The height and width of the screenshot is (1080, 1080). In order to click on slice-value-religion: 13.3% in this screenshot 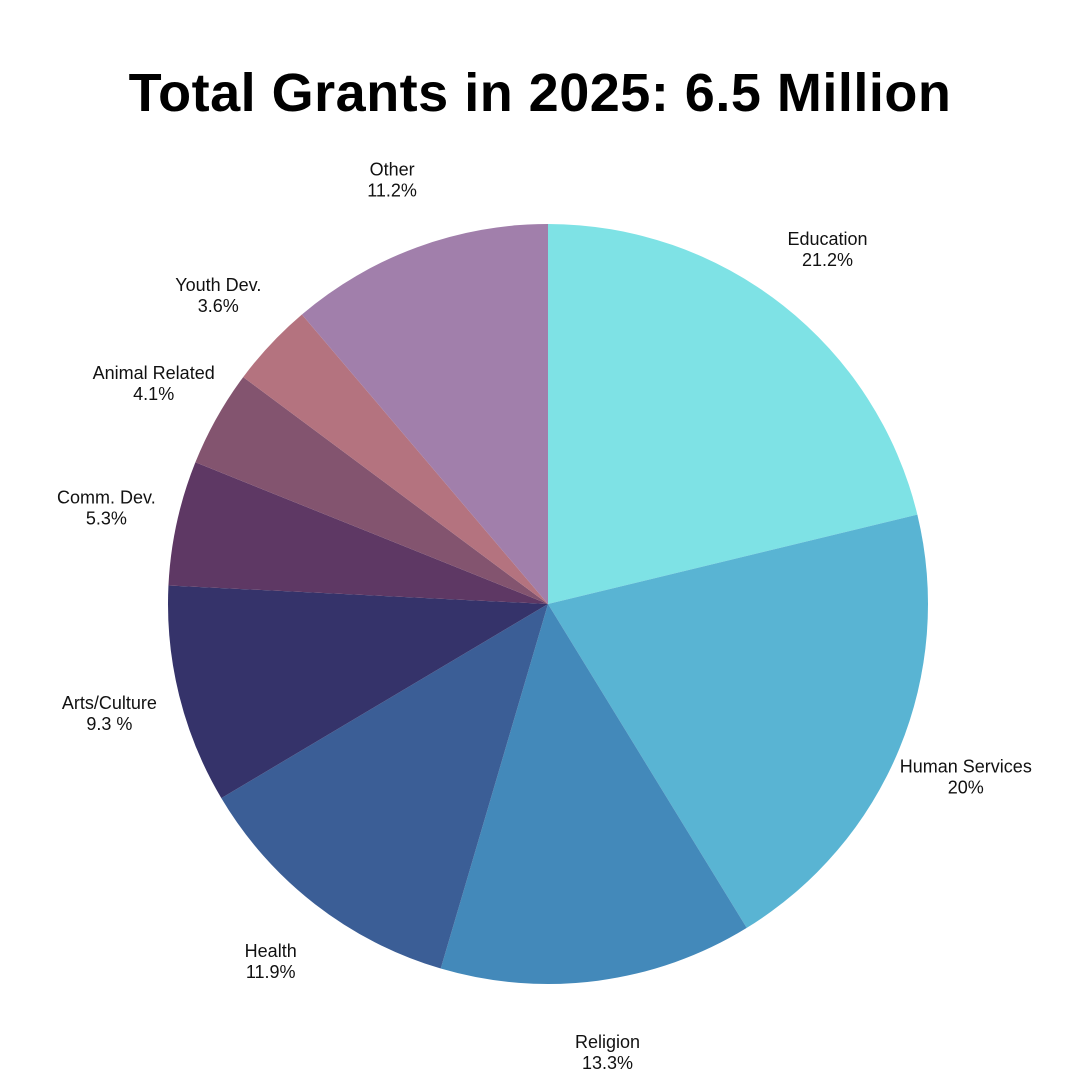, I will do `click(607, 1063)`.